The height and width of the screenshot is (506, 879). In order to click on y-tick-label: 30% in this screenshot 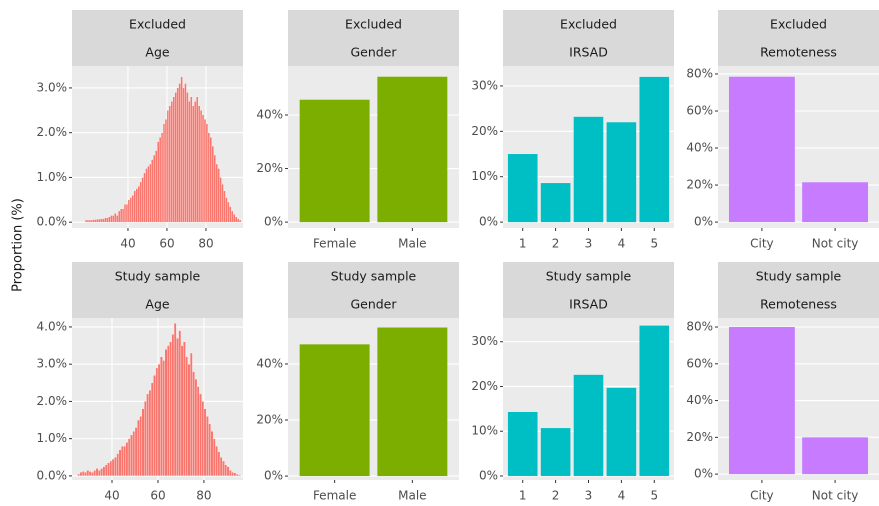, I will do `click(484, 341)`.